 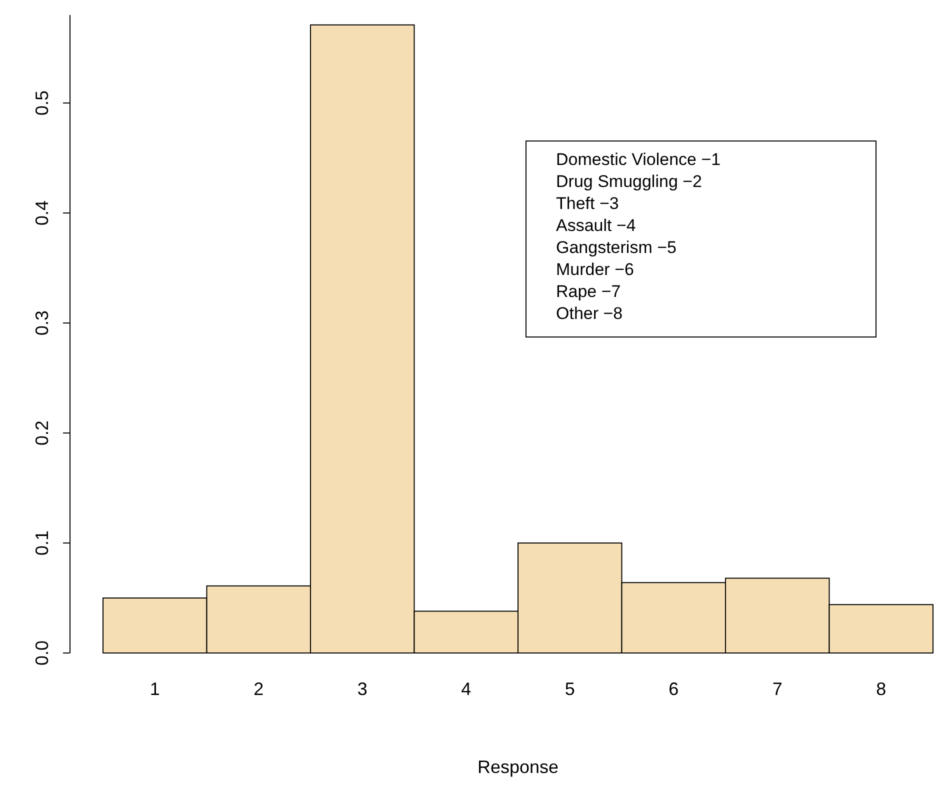 What do you see at coordinates (638, 159) in the screenshot?
I see `annotation: Domestic Violence −1` at bounding box center [638, 159].